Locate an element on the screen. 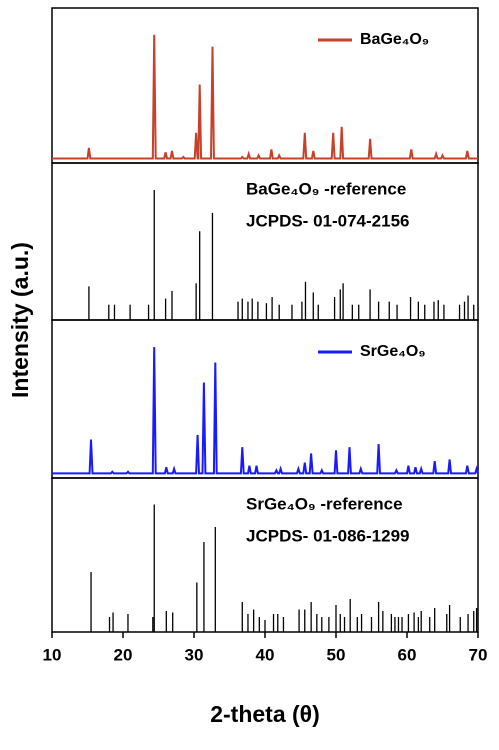 The height and width of the screenshot is (750, 499). panel-subtitle: JCPDS- 01-074-2156 is located at coordinates (327, 220).